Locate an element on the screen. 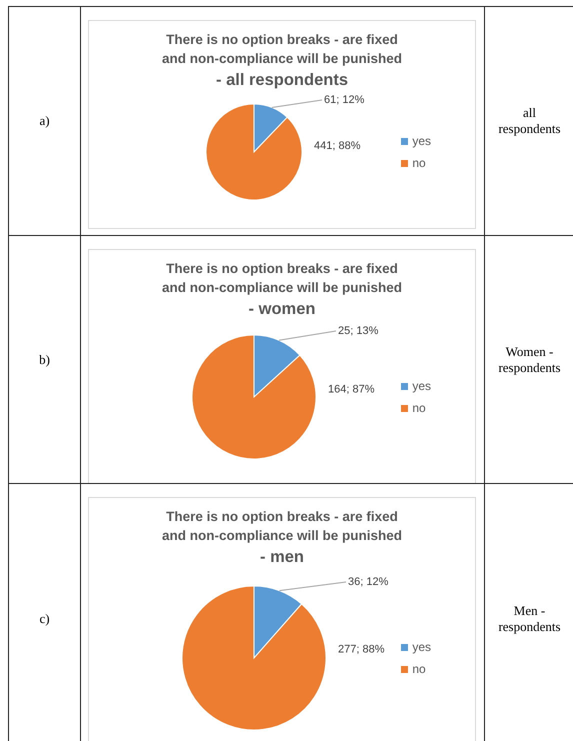  data-label: 61; 12% is located at coordinates (344, 100).